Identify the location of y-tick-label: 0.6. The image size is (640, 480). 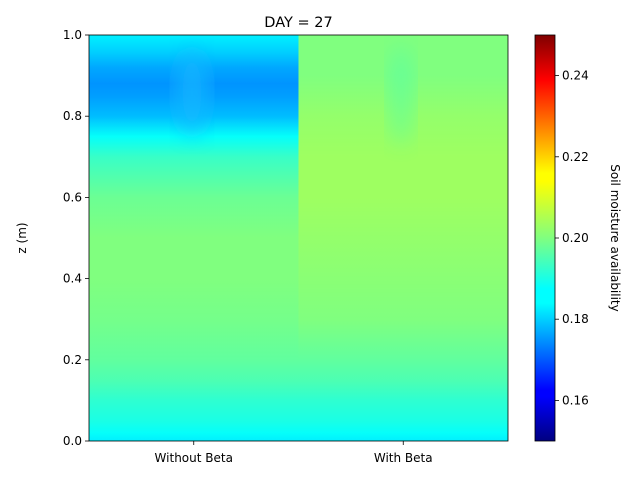
(72, 197).